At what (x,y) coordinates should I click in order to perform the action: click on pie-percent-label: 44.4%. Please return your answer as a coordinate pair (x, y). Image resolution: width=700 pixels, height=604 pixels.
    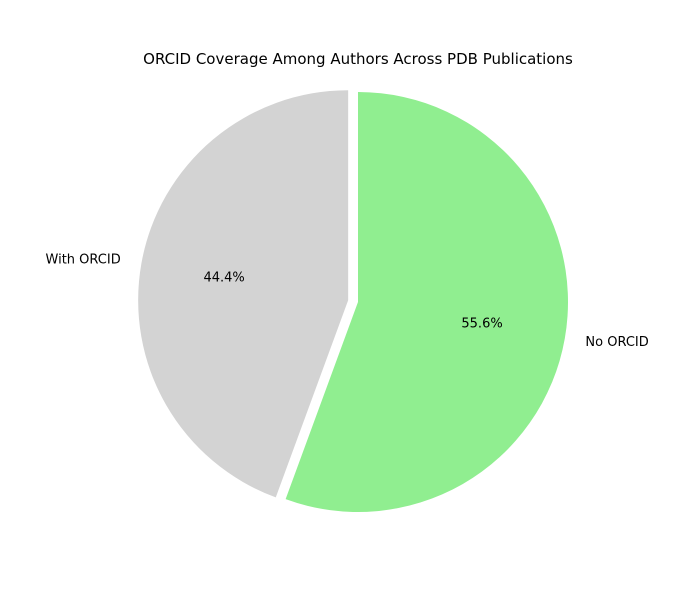
    Looking at the image, I should click on (223, 278).